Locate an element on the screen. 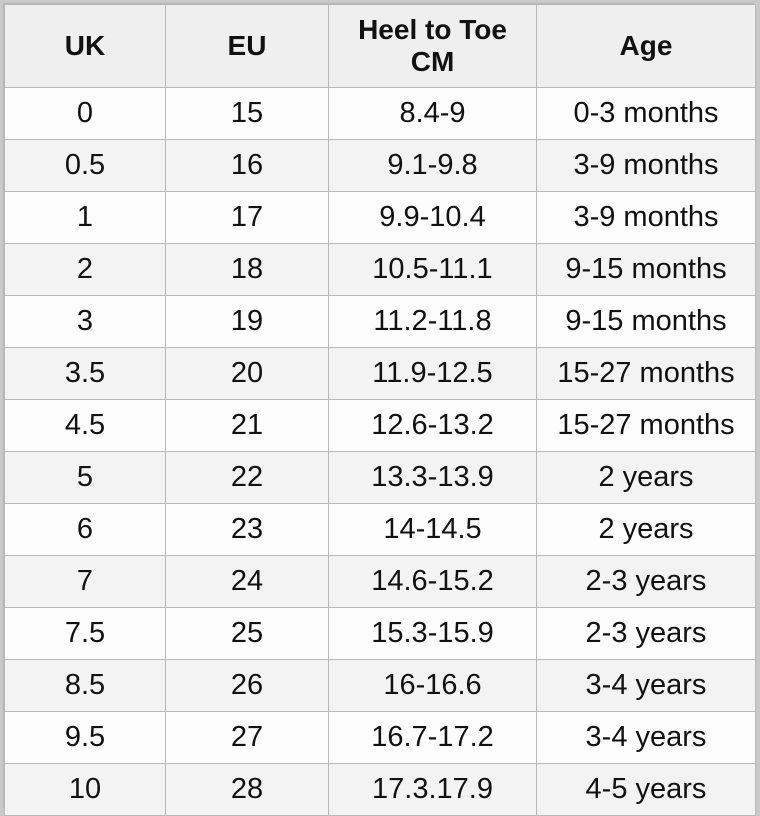  table-row: 7 24 14.6-15.2 2-3 years is located at coordinates (380, 581).